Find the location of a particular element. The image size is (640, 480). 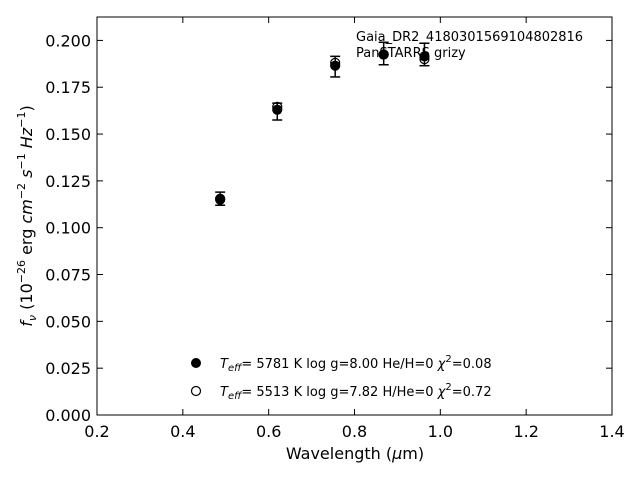

x-tick-label: 0.2 is located at coordinates (96, 431).